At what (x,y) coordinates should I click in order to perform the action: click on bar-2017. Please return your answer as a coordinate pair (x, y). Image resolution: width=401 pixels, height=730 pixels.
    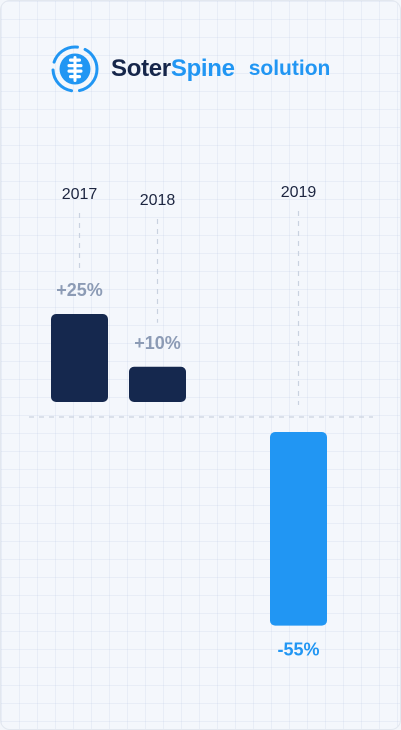
    Looking at the image, I should click on (79, 358).